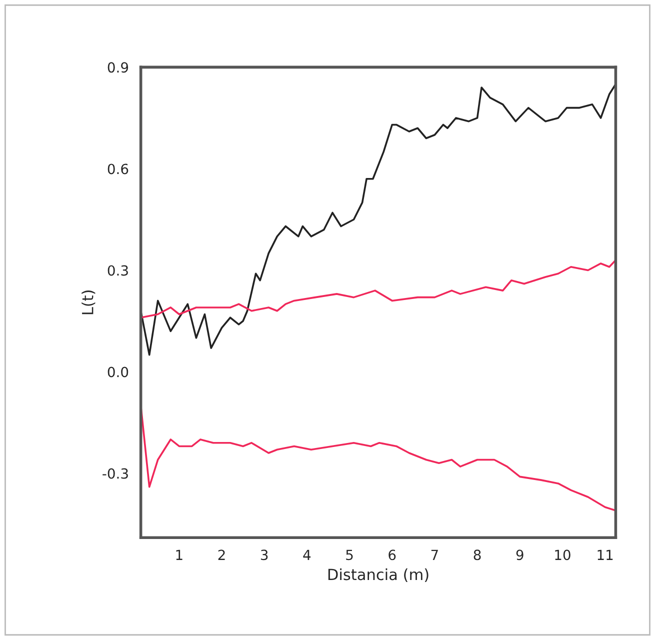 The width and height of the screenshot is (655, 640). What do you see at coordinates (179, 555) in the screenshot?
I see `x-tick-label: 1` at bounding box center [179, 555].